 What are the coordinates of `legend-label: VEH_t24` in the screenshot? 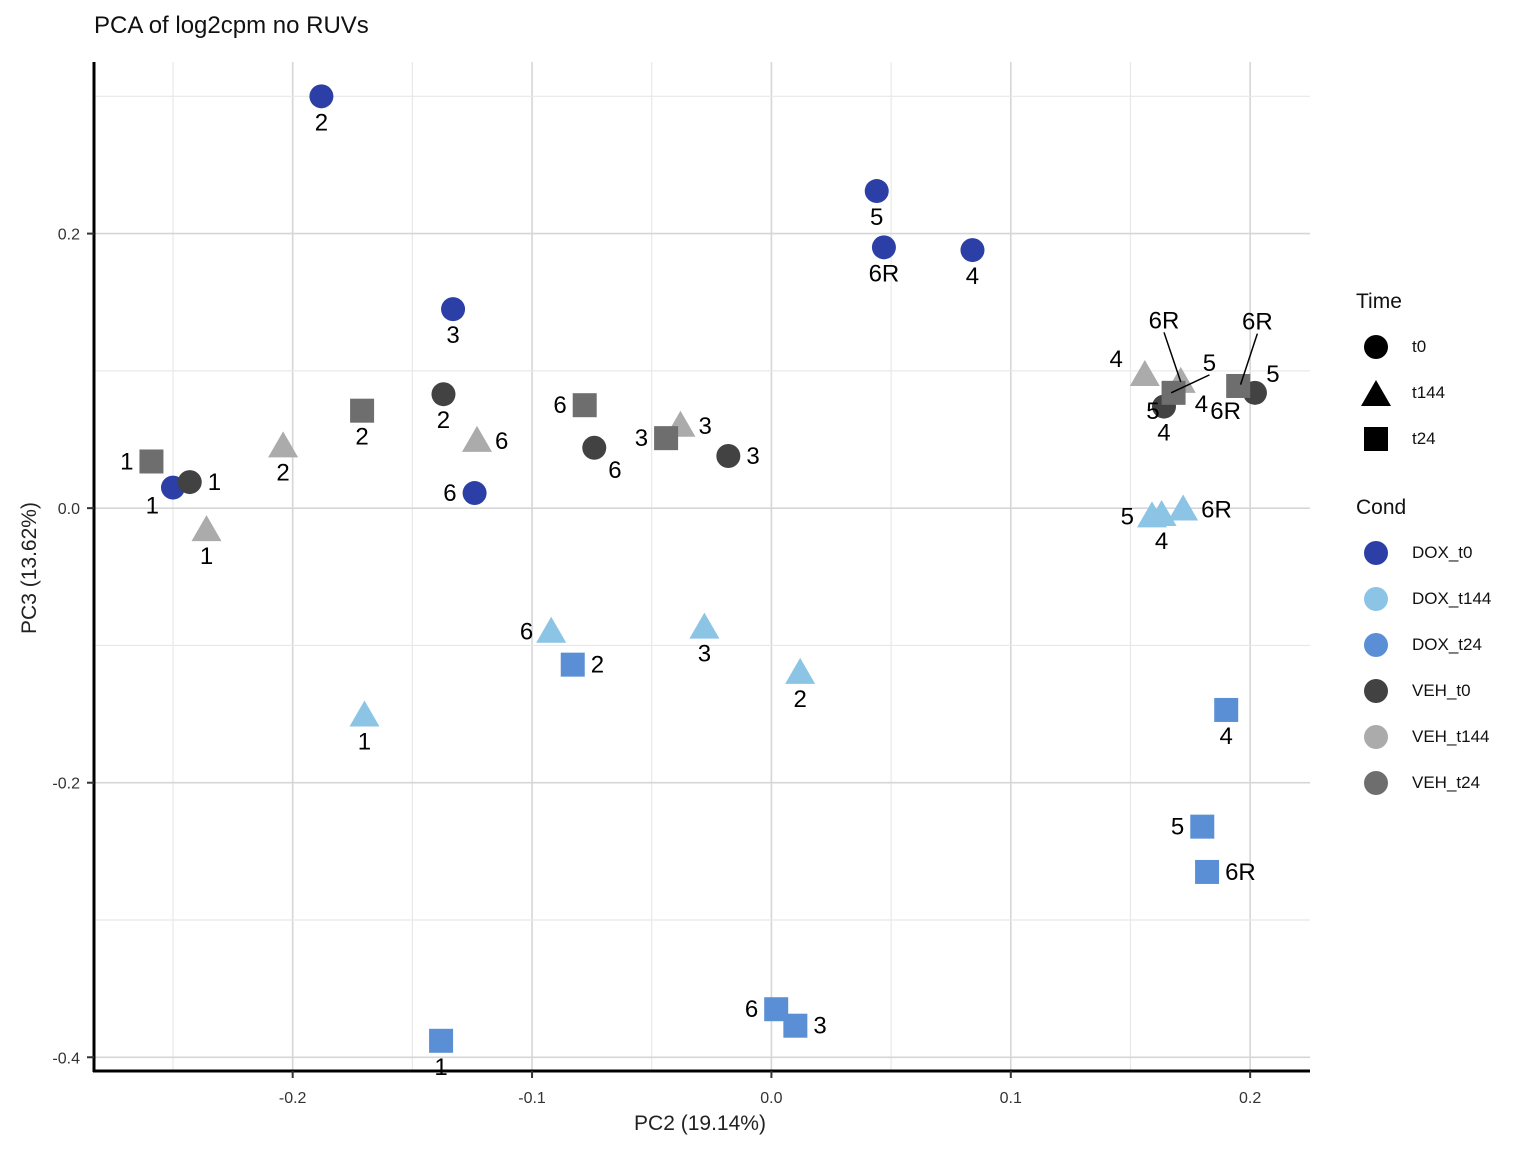 It's located at (1446, 782).